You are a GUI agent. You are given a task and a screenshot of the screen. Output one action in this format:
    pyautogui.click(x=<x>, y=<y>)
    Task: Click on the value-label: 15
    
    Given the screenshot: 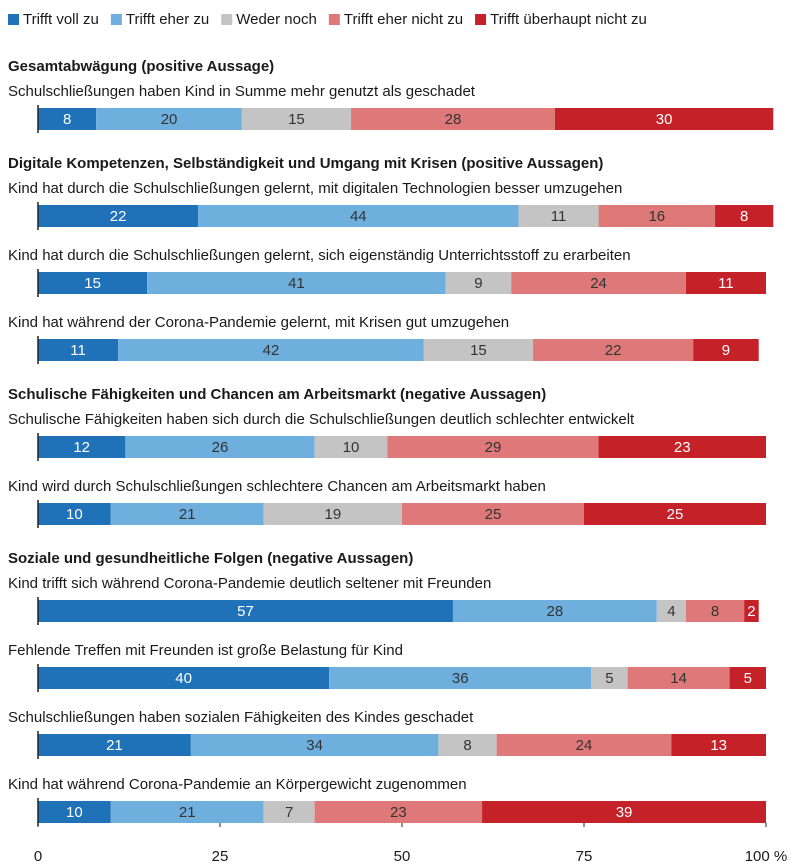 What is the action you would take?
    pyautogui.click(x=92, y=283)
    